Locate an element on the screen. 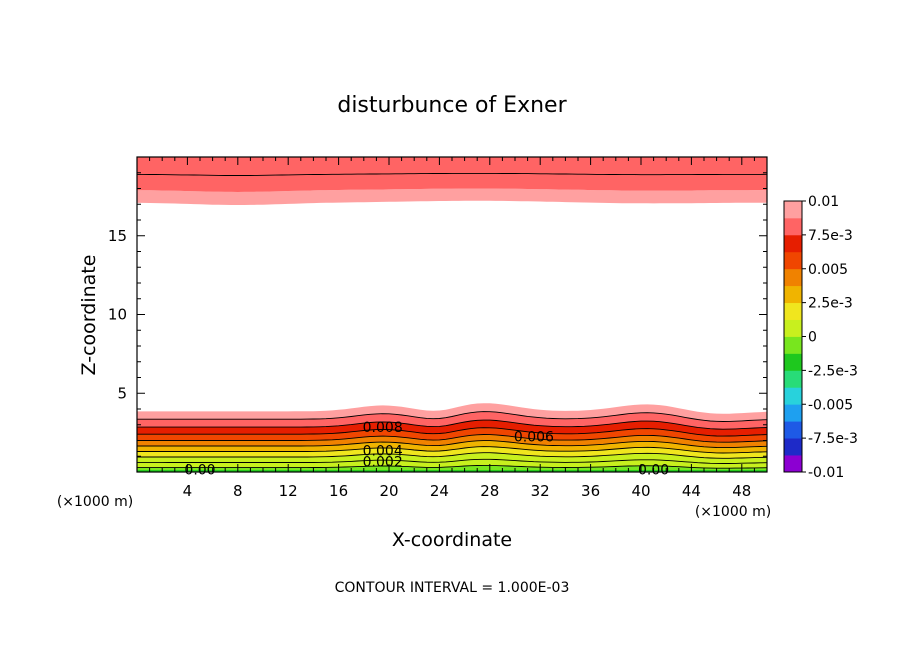  colorbar-tick-label: -0.01 is located at coordinates (826, 473).